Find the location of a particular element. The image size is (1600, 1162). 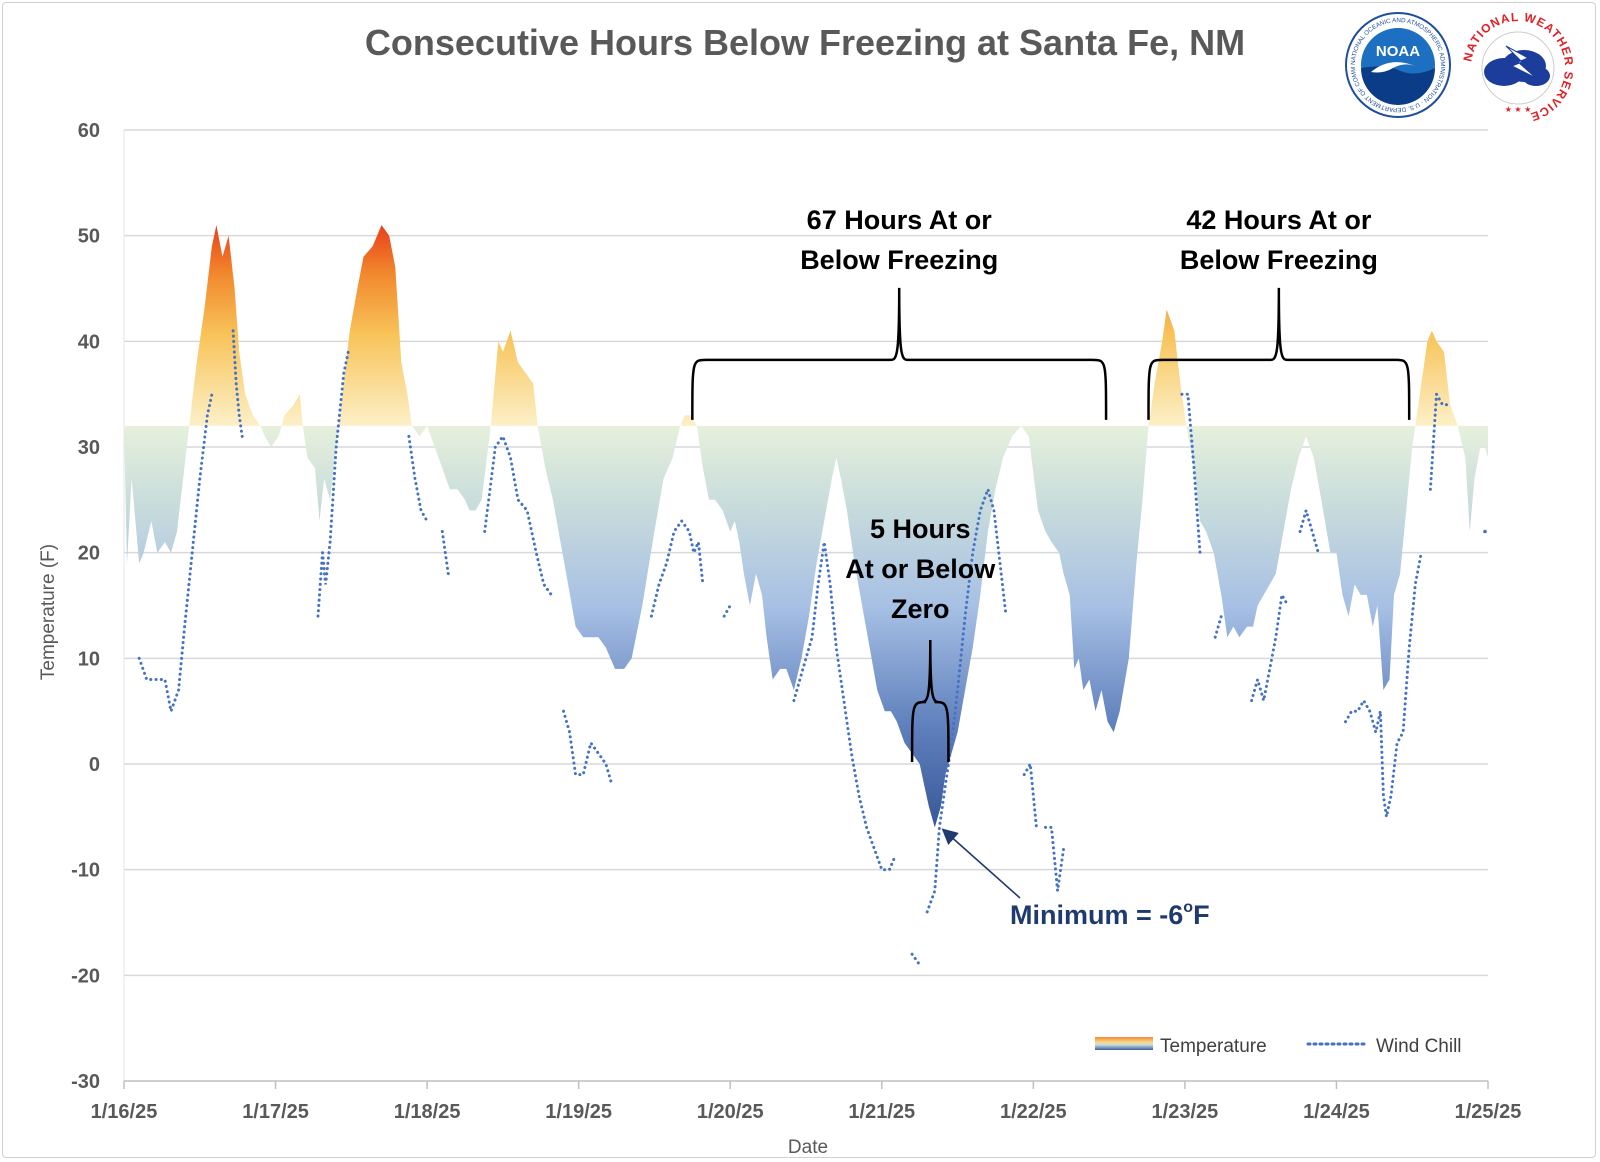

x-tick-label: 1/20/25 is located at coordinates (730, 1112).